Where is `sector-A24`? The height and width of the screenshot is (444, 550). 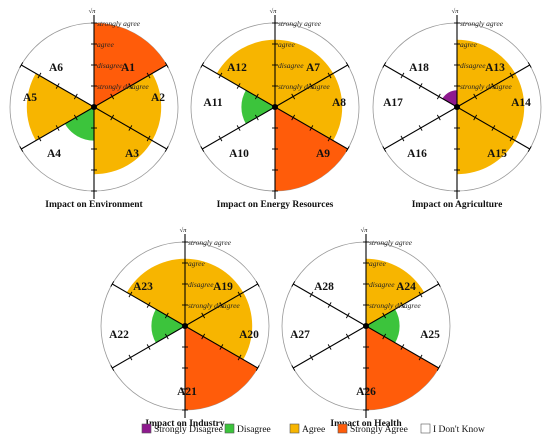
sector-A24 is located at coordinates (395, 292).